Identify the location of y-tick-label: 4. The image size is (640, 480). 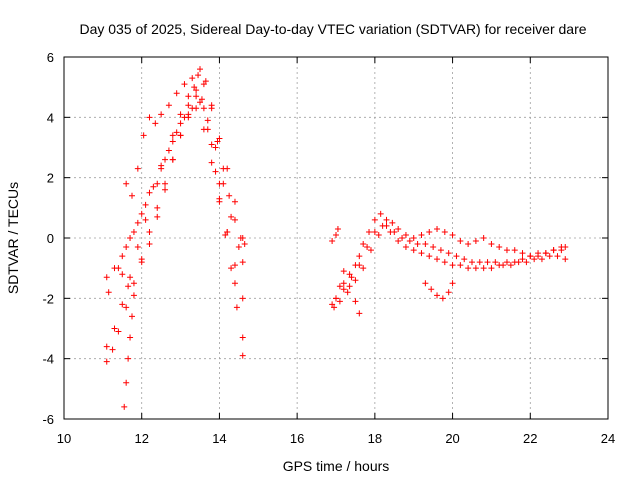
(50, 117).